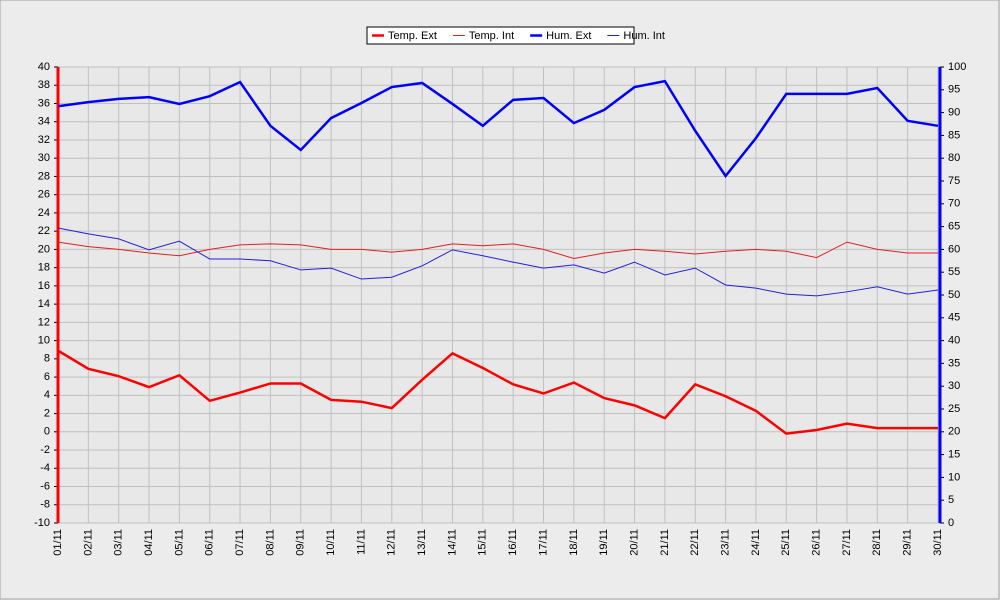 The image size is (1000, 600). Describe the element at coordinates (954, 363) in the screenshot. I see `y2-tick-label: 35` at that location.